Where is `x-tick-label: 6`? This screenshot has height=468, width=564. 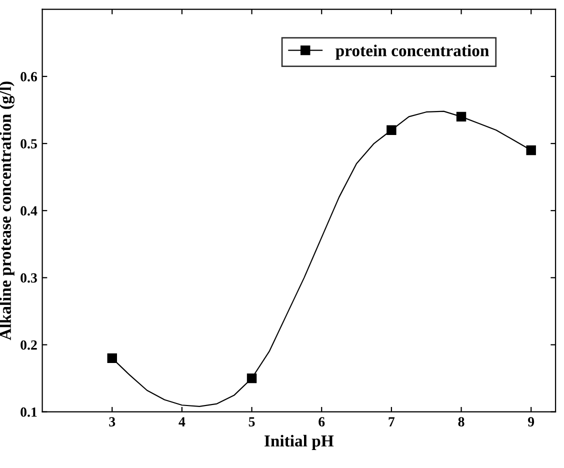 x-tick-label: 6 is located at coordinates (321, 421).